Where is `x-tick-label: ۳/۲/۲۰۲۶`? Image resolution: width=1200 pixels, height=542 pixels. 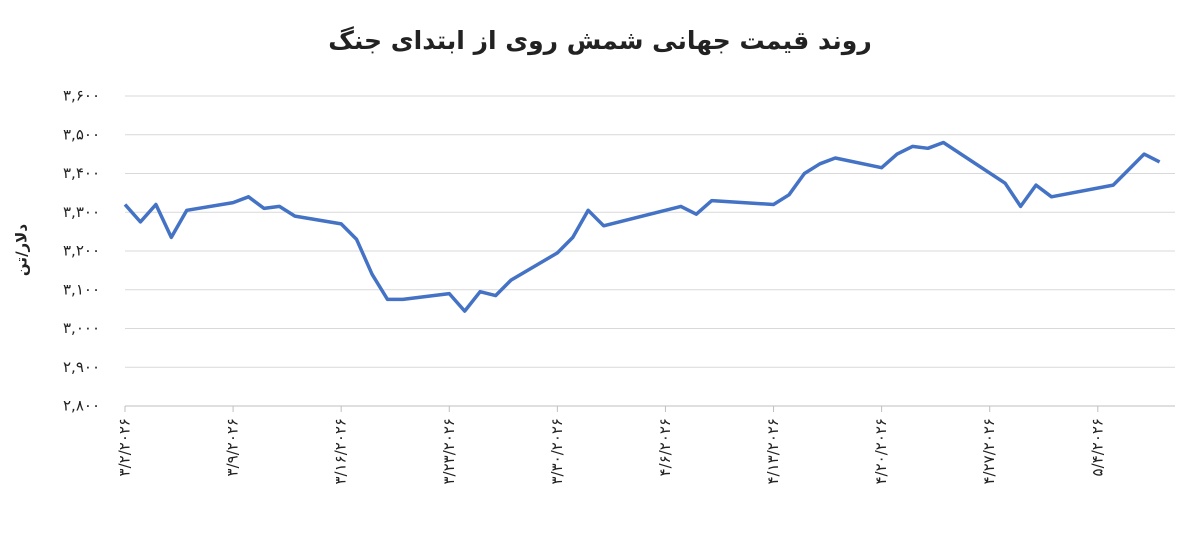 x-tick-label: ۳/۲/۲۰۲۶ is located at coordinates (125, 447).